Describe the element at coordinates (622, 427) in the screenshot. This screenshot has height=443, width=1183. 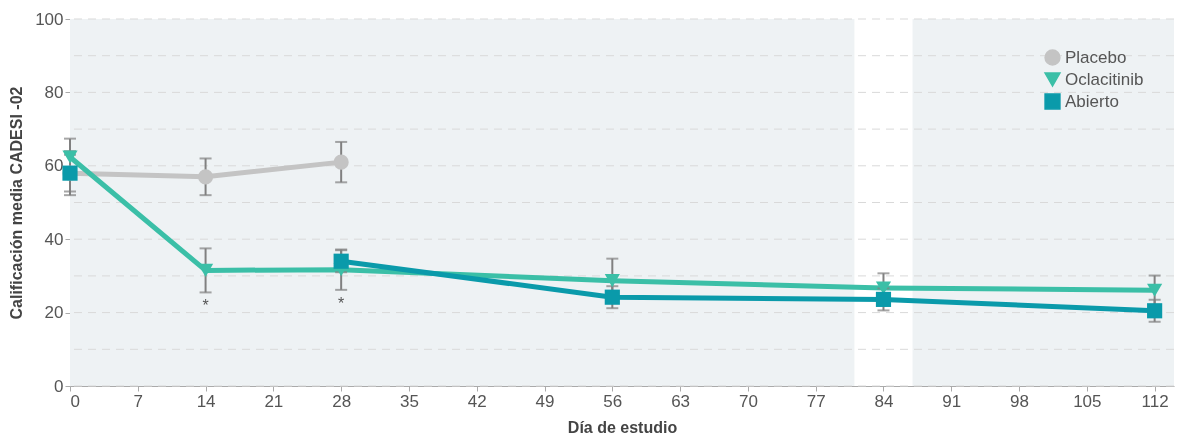
I see `x-axis-title: Día de estudio` at that location.